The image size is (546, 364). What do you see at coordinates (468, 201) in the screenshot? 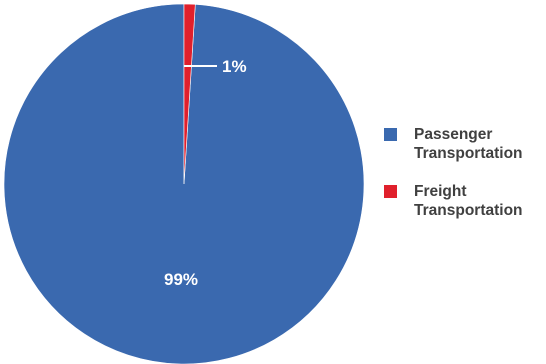
I see `legend-label-freight: Freight Transportation` at bounding box center [468, 201].